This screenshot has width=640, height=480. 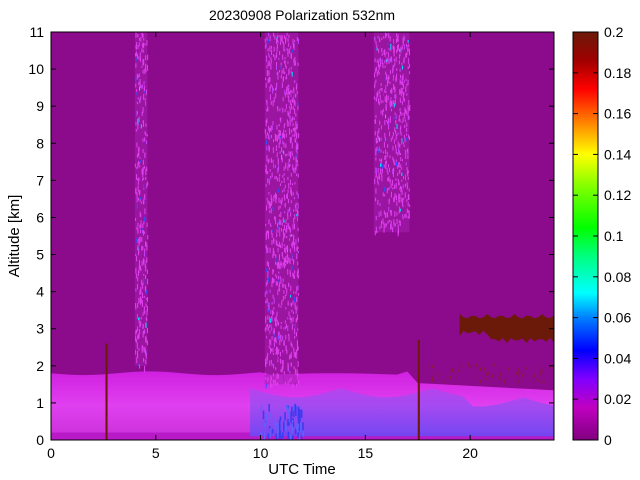 I want to click on y-tick-label: 6, so click(x=40, y=217).